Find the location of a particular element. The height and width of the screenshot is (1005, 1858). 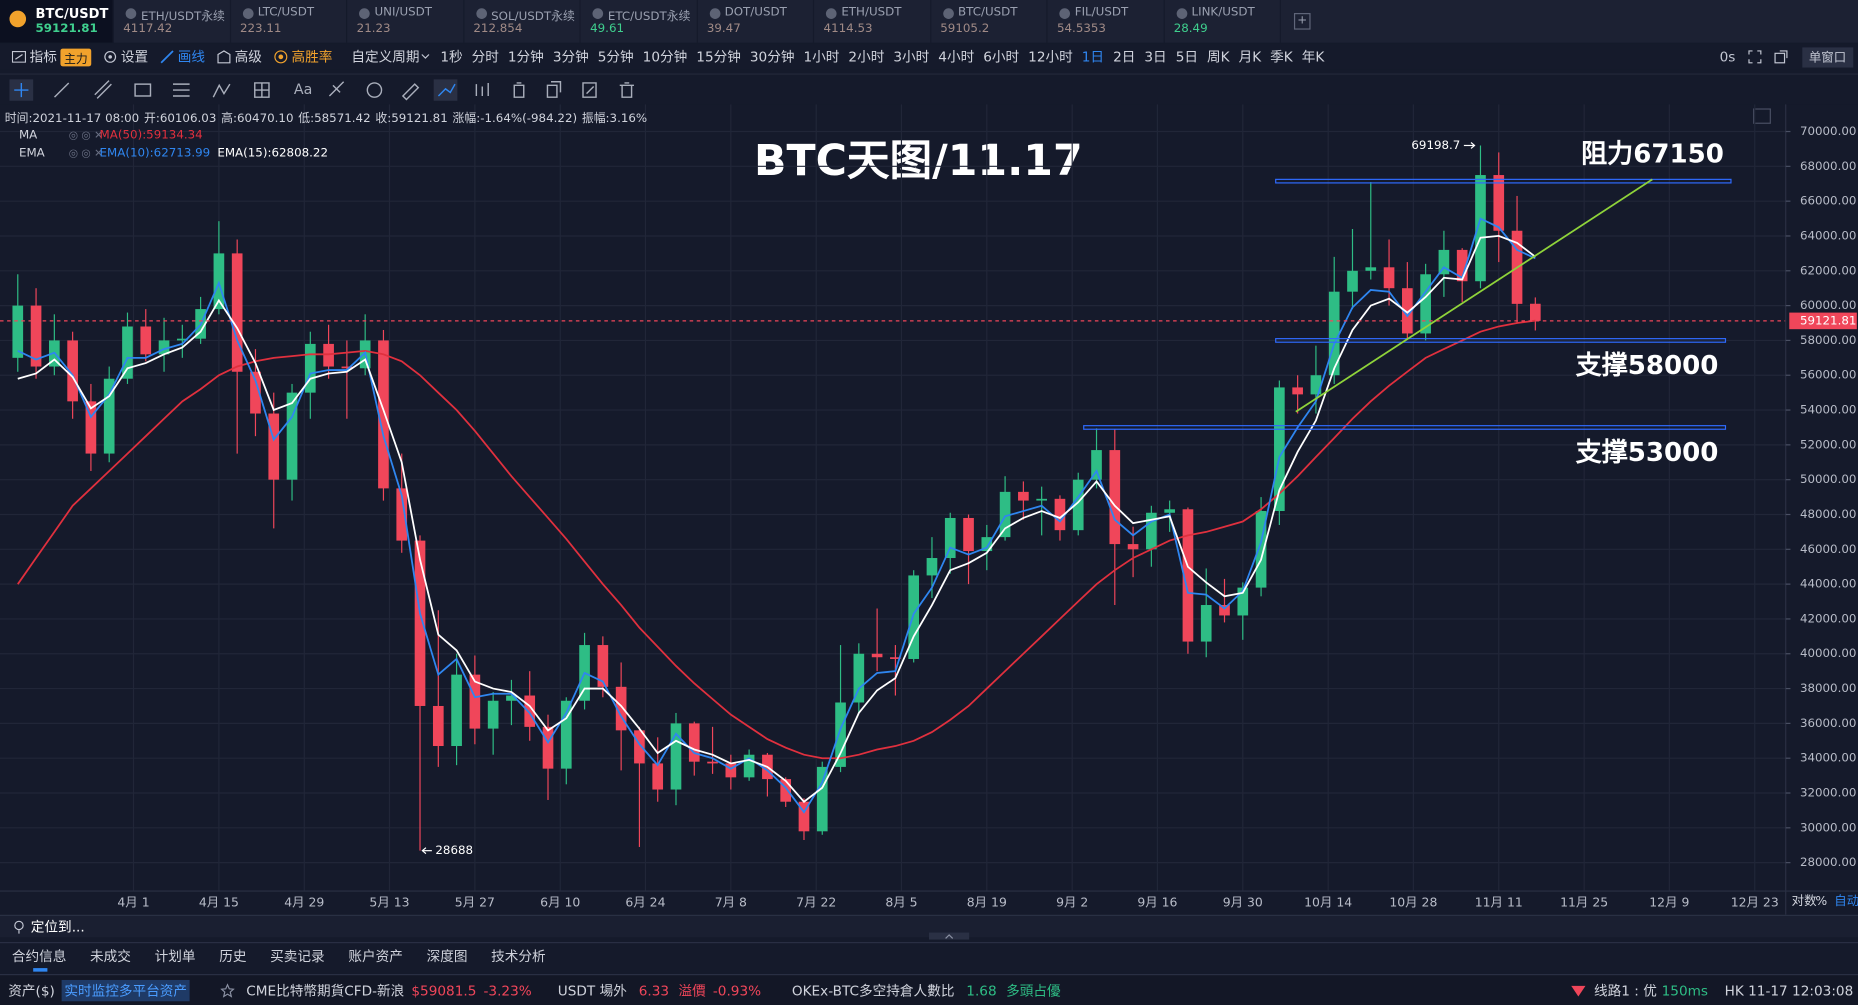

settings-button: 设置 is located at coordinates (125, 56).